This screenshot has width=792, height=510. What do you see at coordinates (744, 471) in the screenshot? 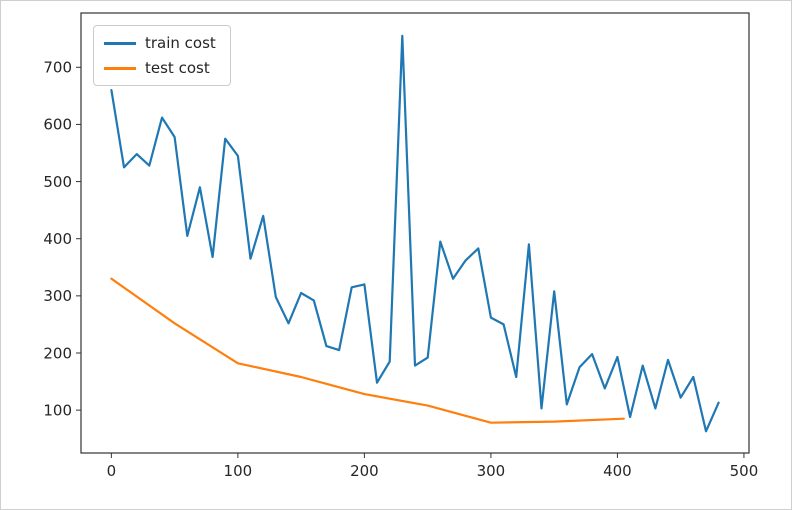
I see `x-tick-label: 500` at bounding box center [744, 471].